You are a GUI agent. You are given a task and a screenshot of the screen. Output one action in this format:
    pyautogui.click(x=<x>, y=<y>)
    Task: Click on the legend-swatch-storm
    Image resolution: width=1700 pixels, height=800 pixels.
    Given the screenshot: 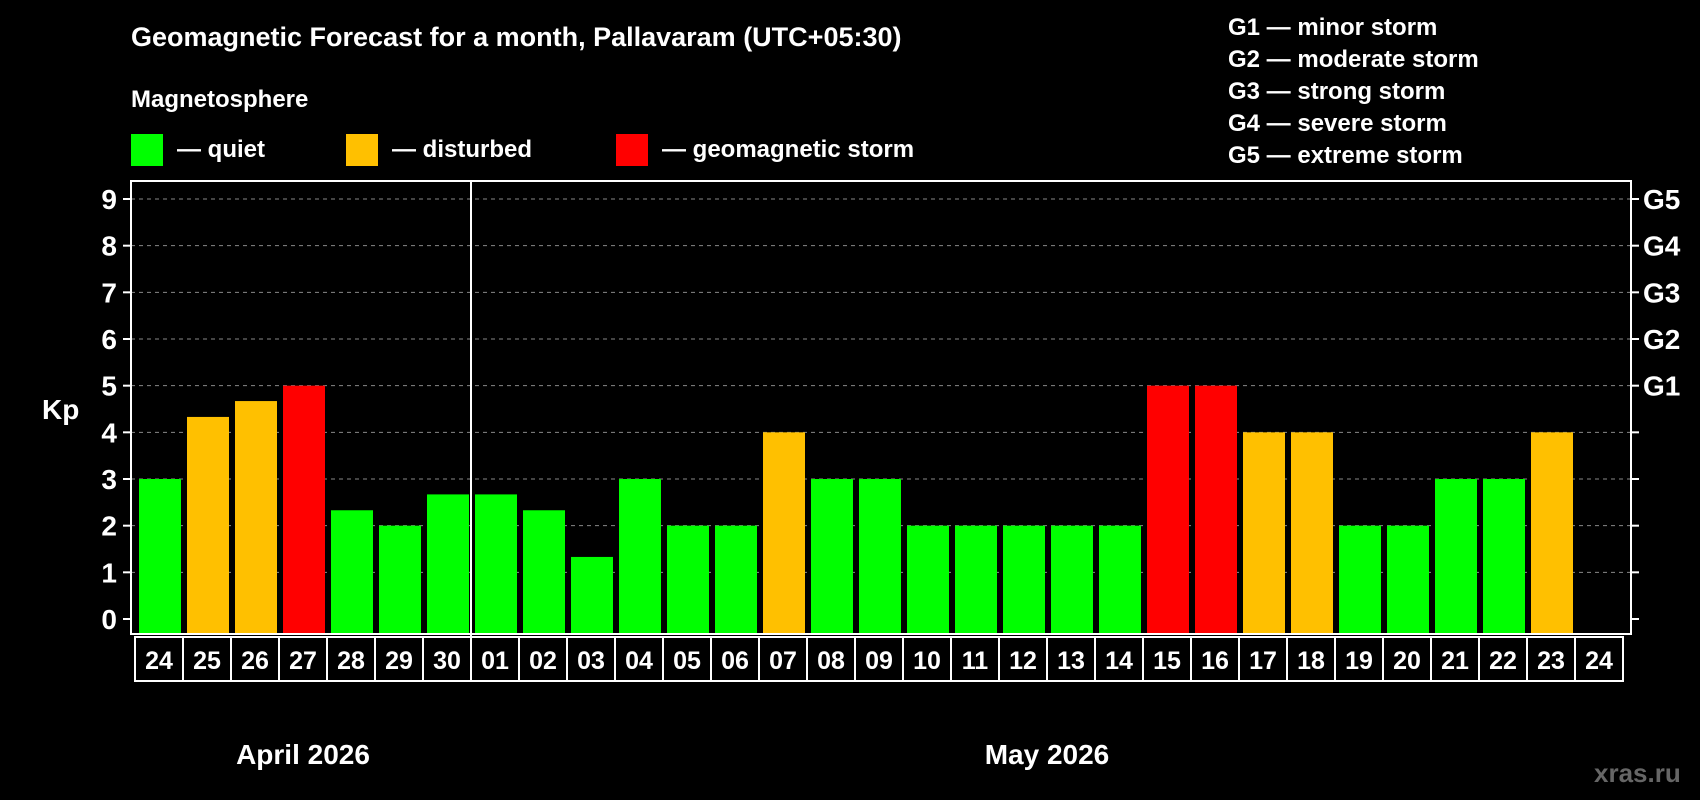 What is the action you would take?
    pyautogui.click(x=632, y=150)
    